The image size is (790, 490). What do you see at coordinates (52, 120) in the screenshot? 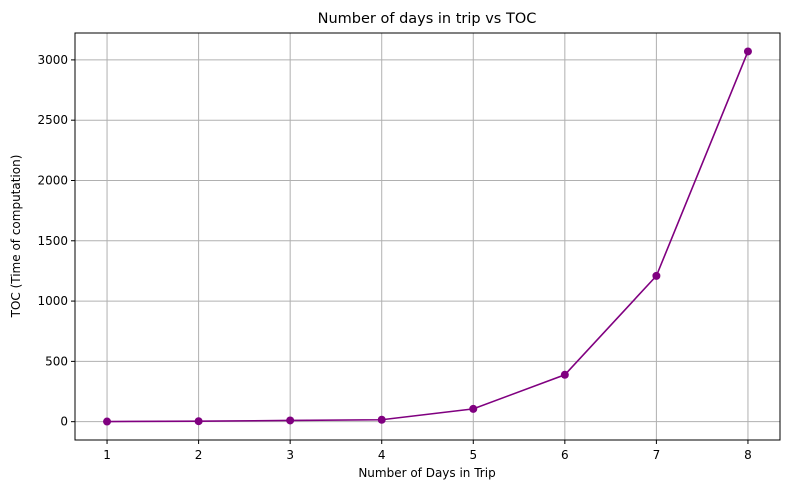
I see `y-tick-label: 2500` at bounding box center [52, 120].